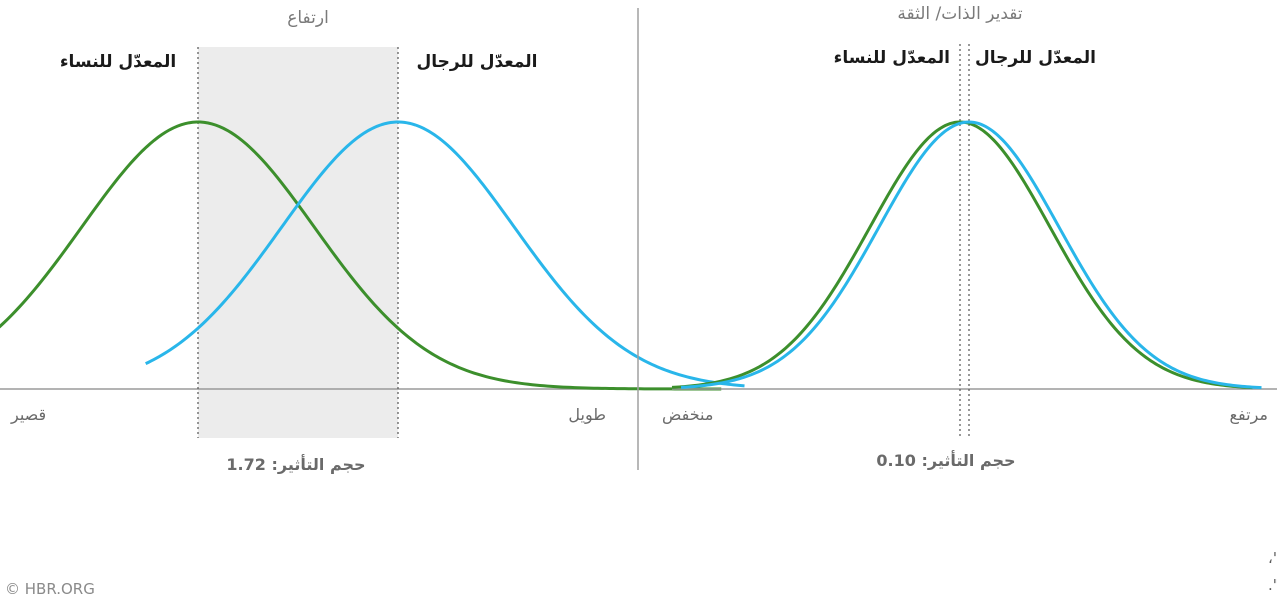  Describe the element at coordinates (945, 460) in the screenshot. I see `effect-size-label: حجم التأثير: 0.10` at that location.